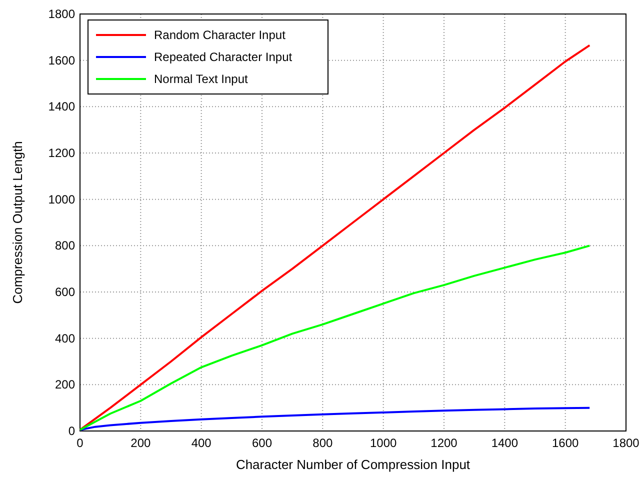  Describe the element at coordinates (62, 107) in the screenshot. I see `y-tick-label: 1400` at that location.